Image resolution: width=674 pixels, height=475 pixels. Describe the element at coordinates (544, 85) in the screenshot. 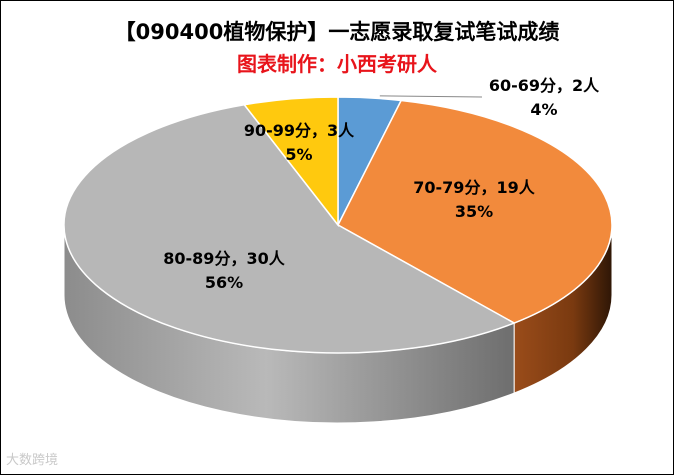

I see `data-label-60-69分: 60-69分，2人` at that location.